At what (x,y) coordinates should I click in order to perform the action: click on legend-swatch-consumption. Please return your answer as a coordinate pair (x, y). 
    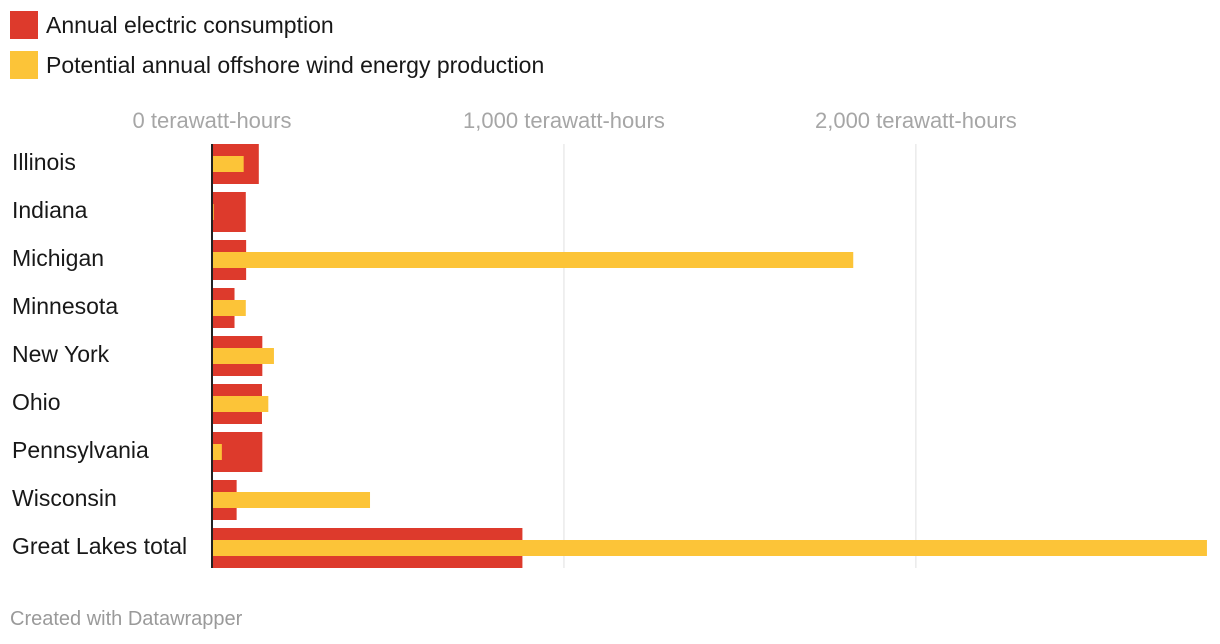
    Looking at the image, I should click on (24, 25).